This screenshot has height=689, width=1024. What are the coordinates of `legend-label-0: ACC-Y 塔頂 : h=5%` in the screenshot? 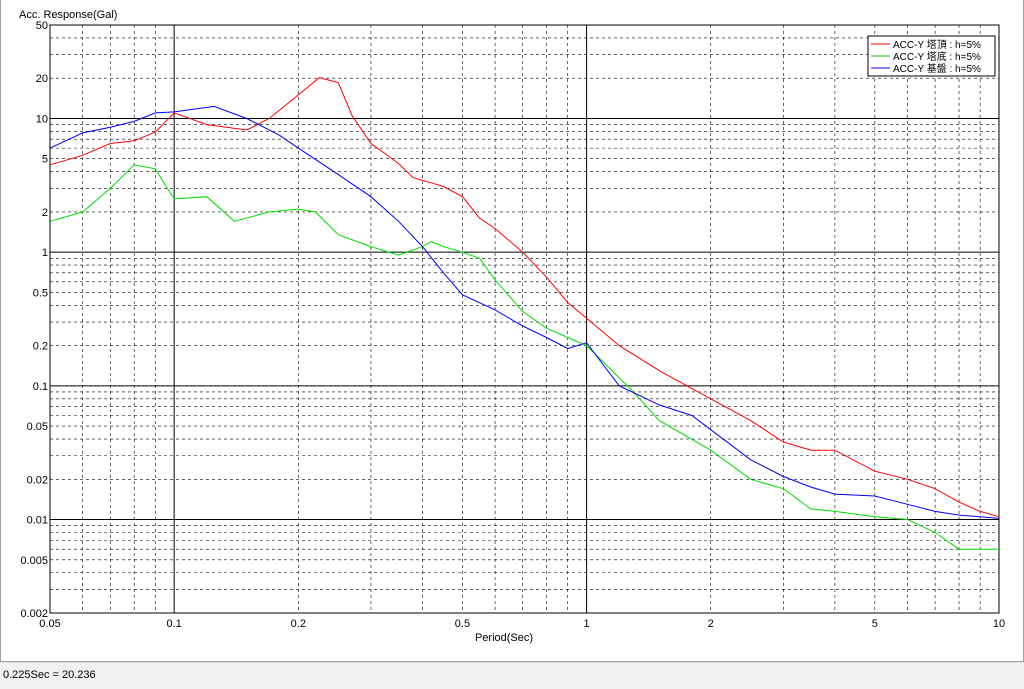 It's located at (937, 44).